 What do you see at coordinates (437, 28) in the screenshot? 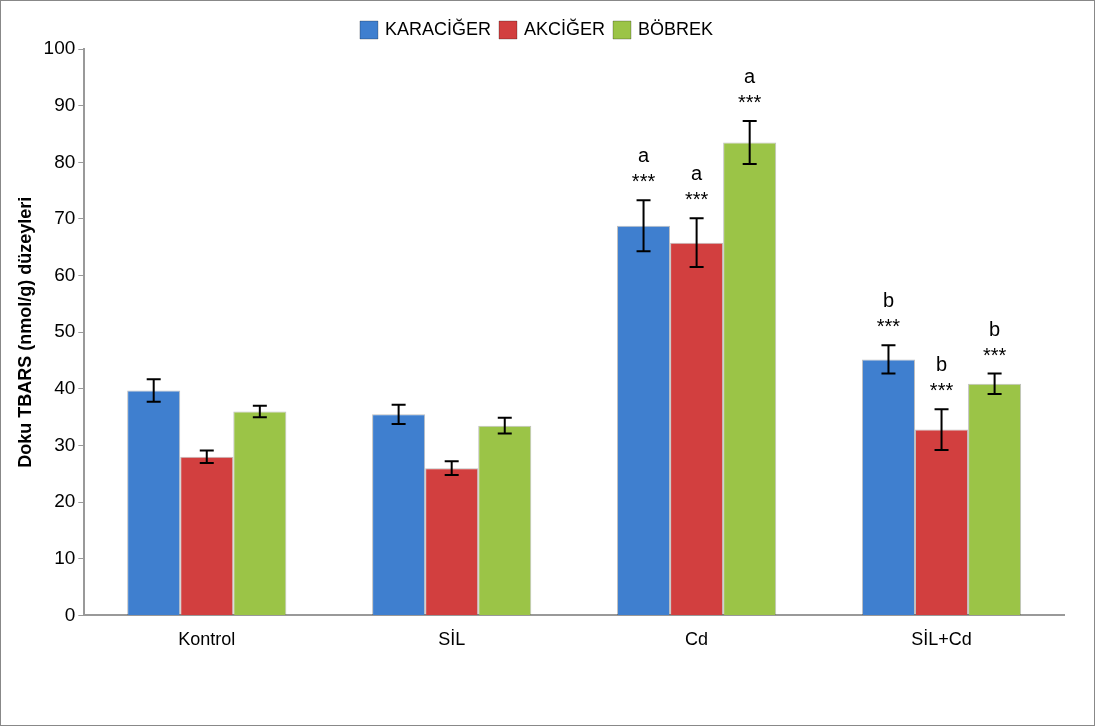
I see `legend-label: KARACİĞER` at bounding box center [437, 28].